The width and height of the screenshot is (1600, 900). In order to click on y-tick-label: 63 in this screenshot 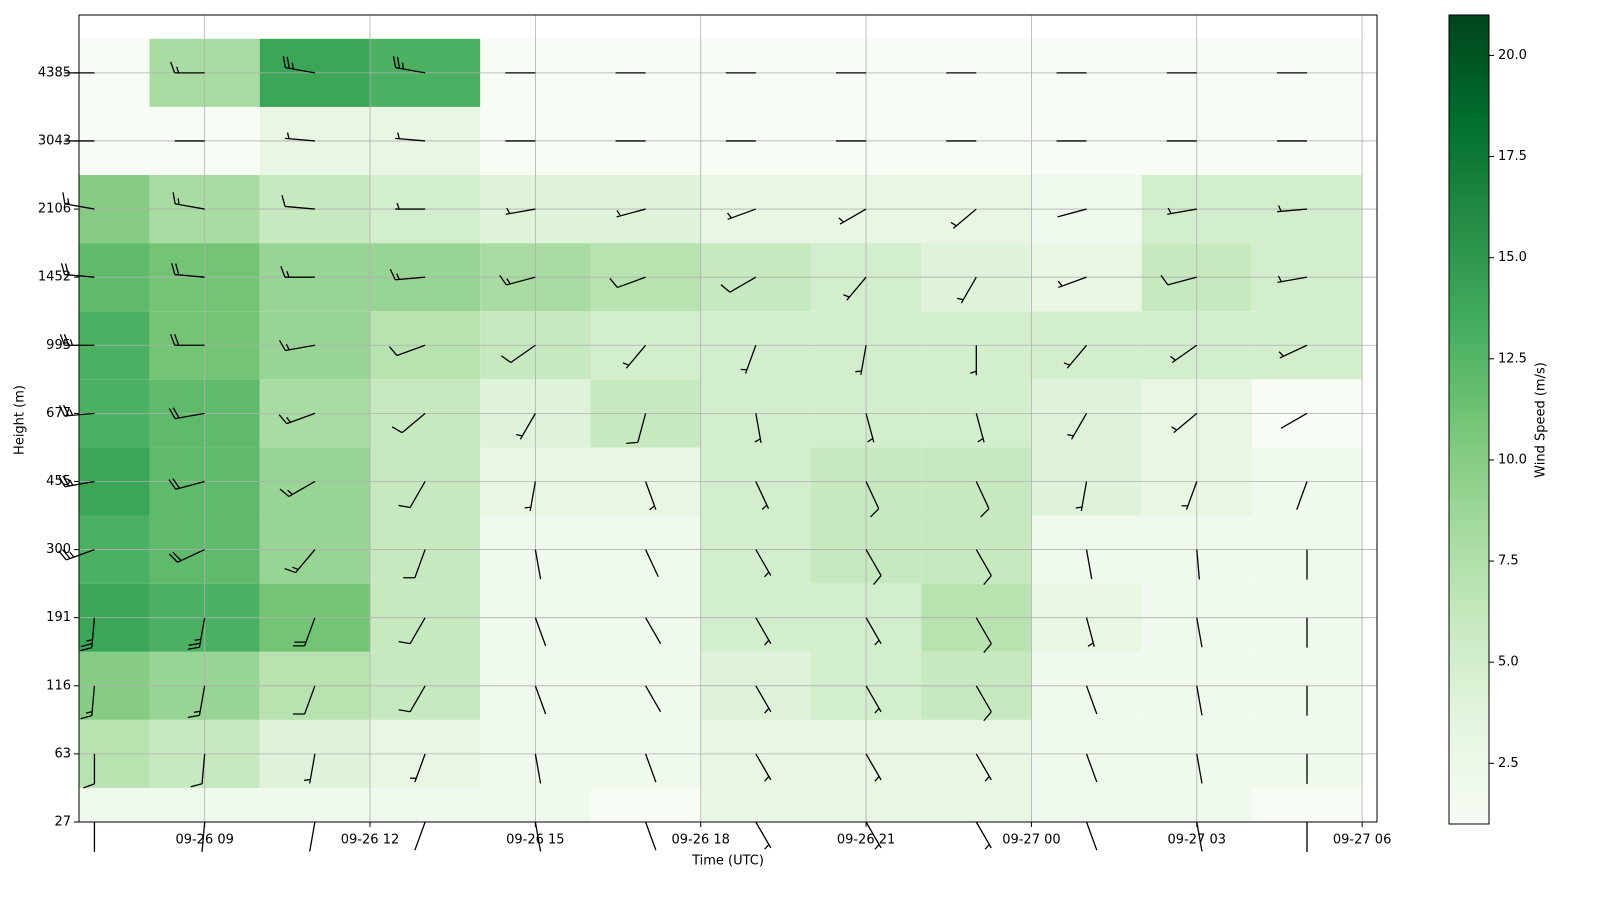, I will do `click(62, 753)`.